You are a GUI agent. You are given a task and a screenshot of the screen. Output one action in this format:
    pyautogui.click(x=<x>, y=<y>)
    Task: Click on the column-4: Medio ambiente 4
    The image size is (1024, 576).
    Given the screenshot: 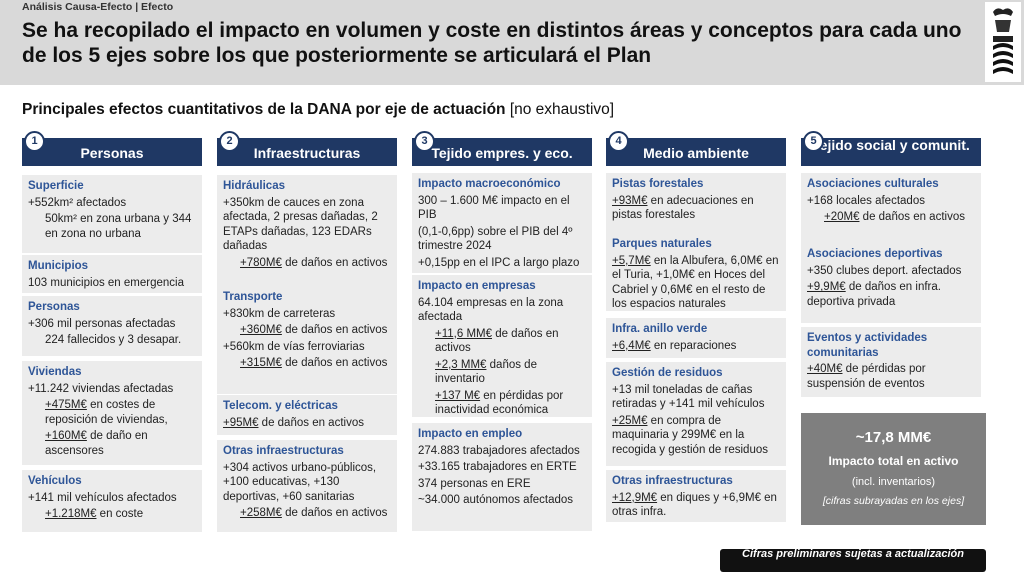 What is the action you would take?
    pyautogui.click(x=696, y=148)
    